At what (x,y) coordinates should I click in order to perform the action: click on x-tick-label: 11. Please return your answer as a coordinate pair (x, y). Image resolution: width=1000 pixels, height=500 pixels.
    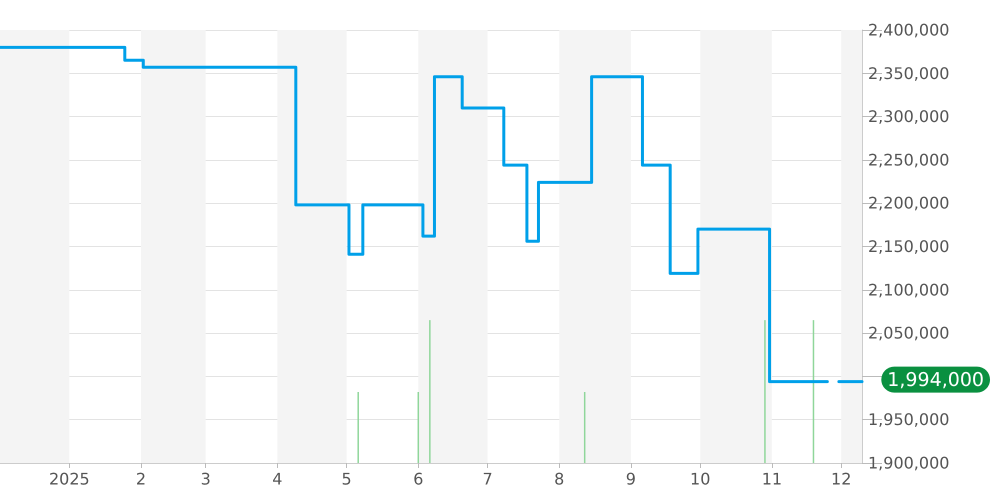
    Looking at the image, I should click on (772, 479).